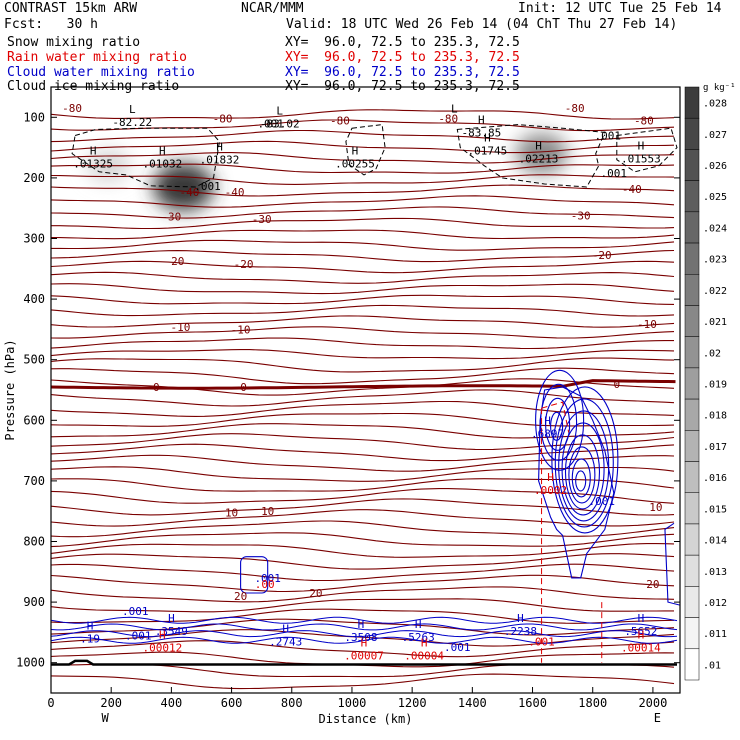  Describe the element at coordinates (355, 163) in the screenshot. I see `cloud-ice-label-value: .00255` at that location.